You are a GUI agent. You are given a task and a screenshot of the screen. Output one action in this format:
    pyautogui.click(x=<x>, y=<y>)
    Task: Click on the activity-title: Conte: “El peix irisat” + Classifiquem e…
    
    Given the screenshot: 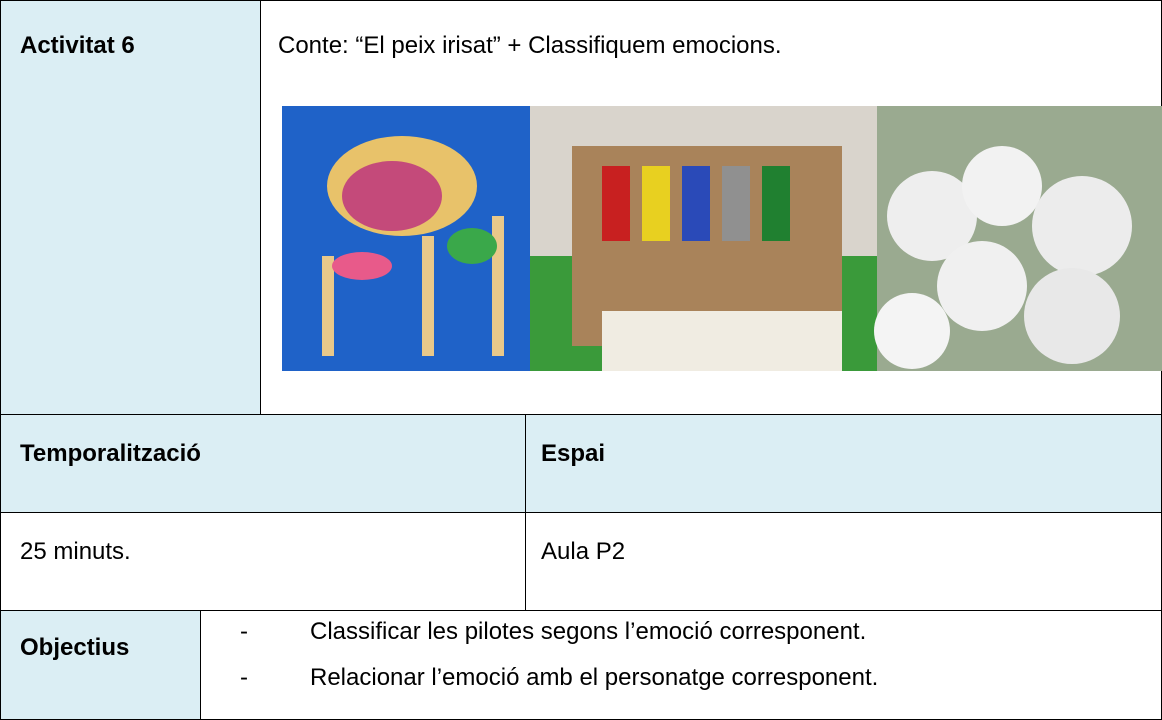 What is the action you would take?
    pyautogui.click(x=530, y=45)
    